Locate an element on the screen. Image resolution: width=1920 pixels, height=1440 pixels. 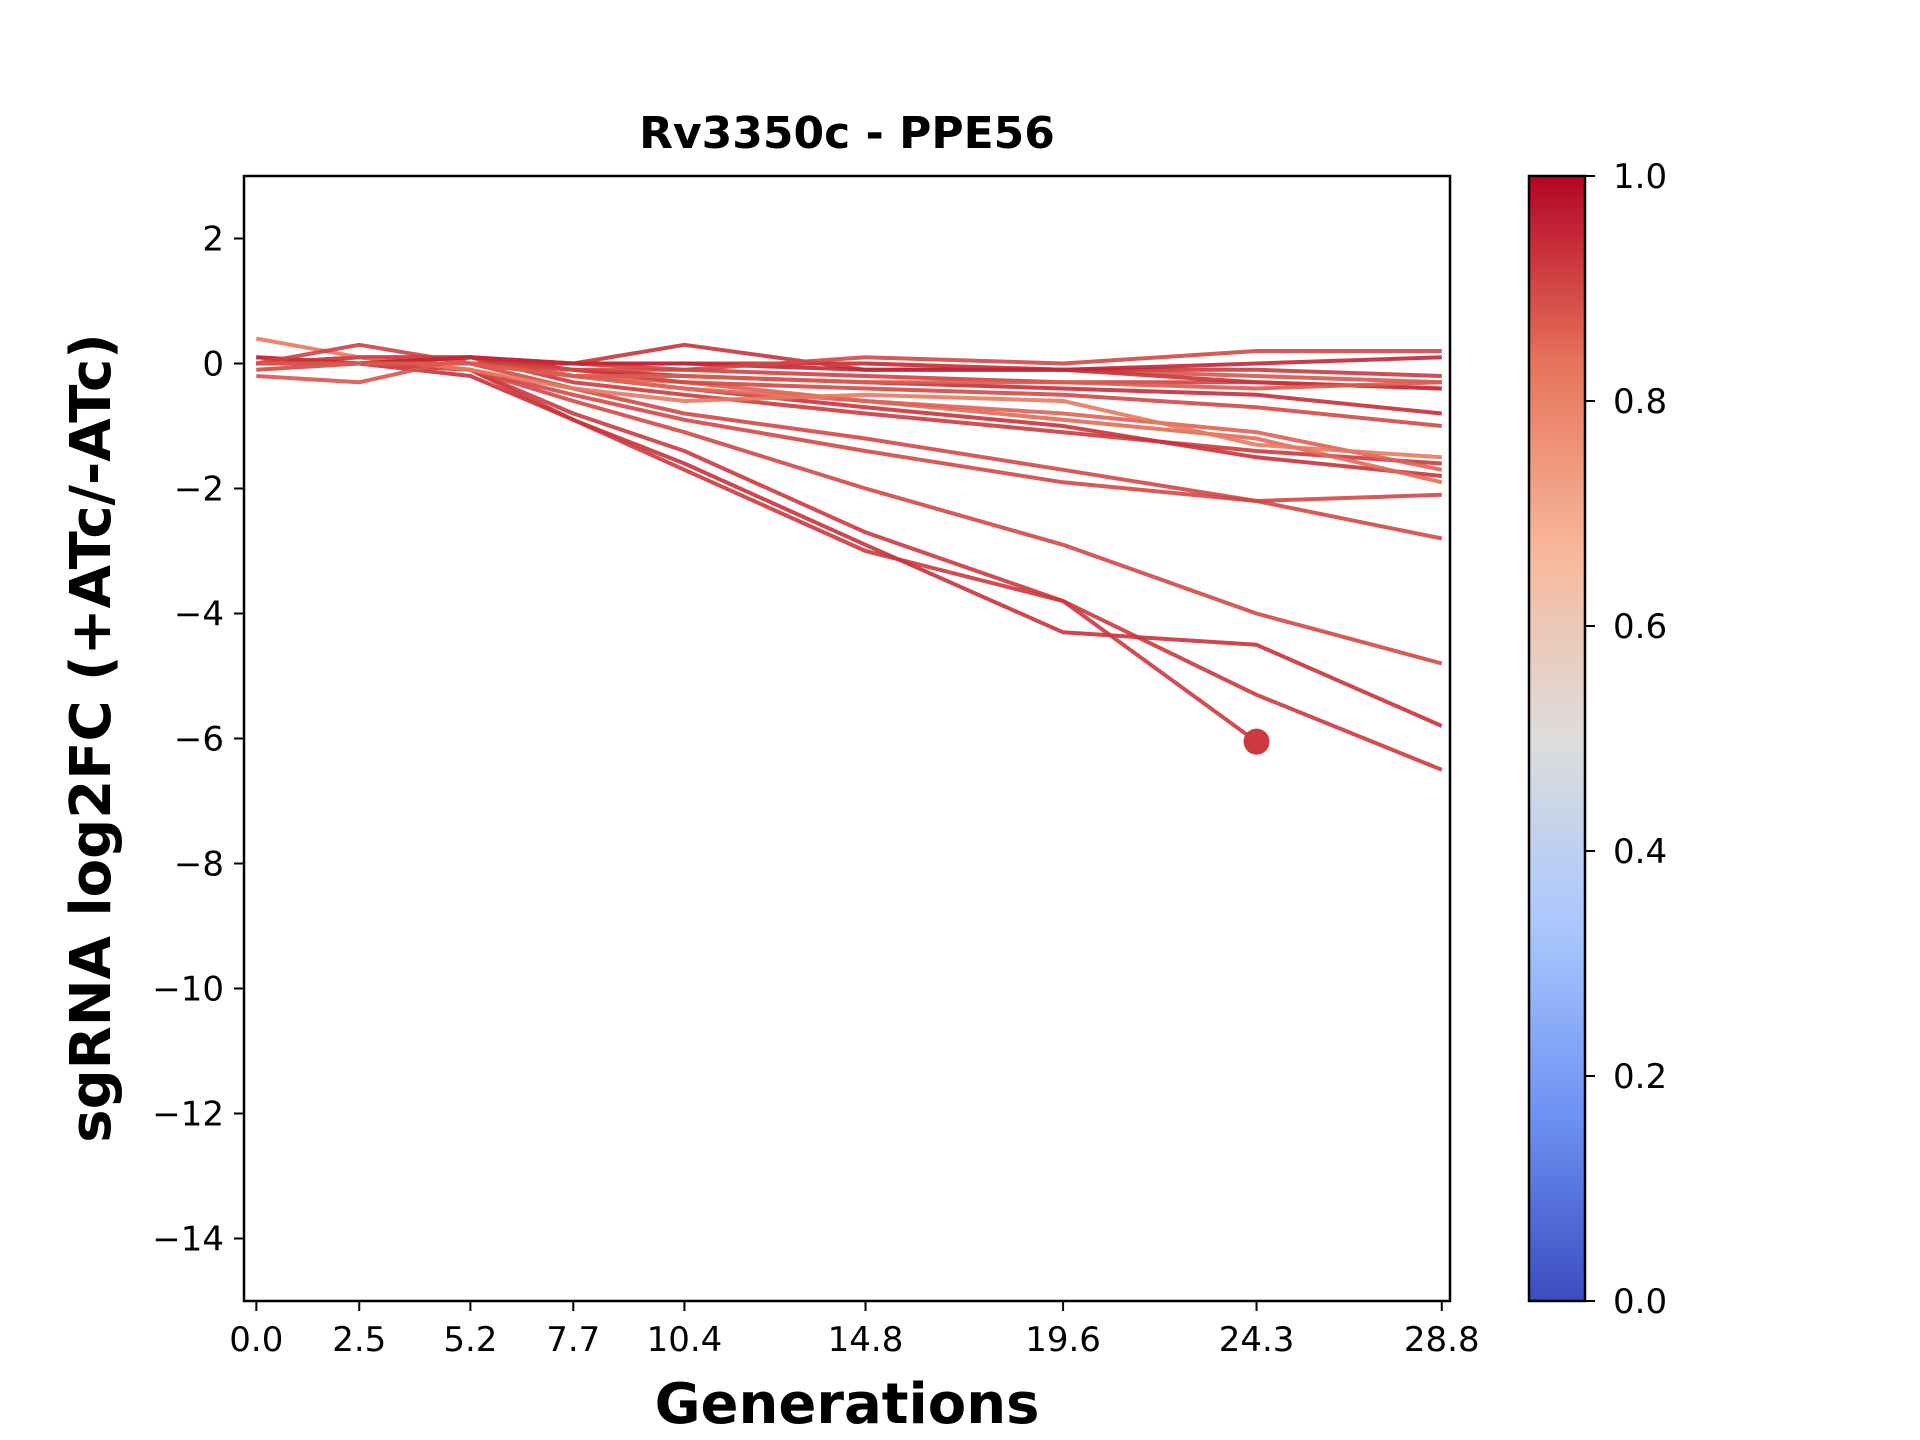
colorbar-ticks: 1.0 0.8 0.6 0.4 0.2 0.0 is located at coordinates (1626, 739).